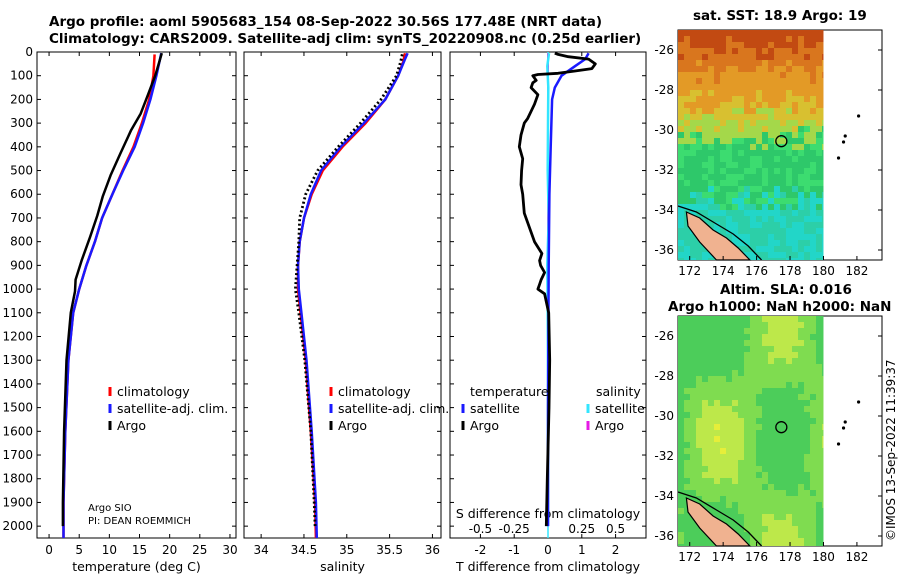 The height and width of the screenshot is (580, 900). What do you see at coordinates (495, 408) in the screenshot?
I see `legend-label: satellite` at bounding box center [495, 408].